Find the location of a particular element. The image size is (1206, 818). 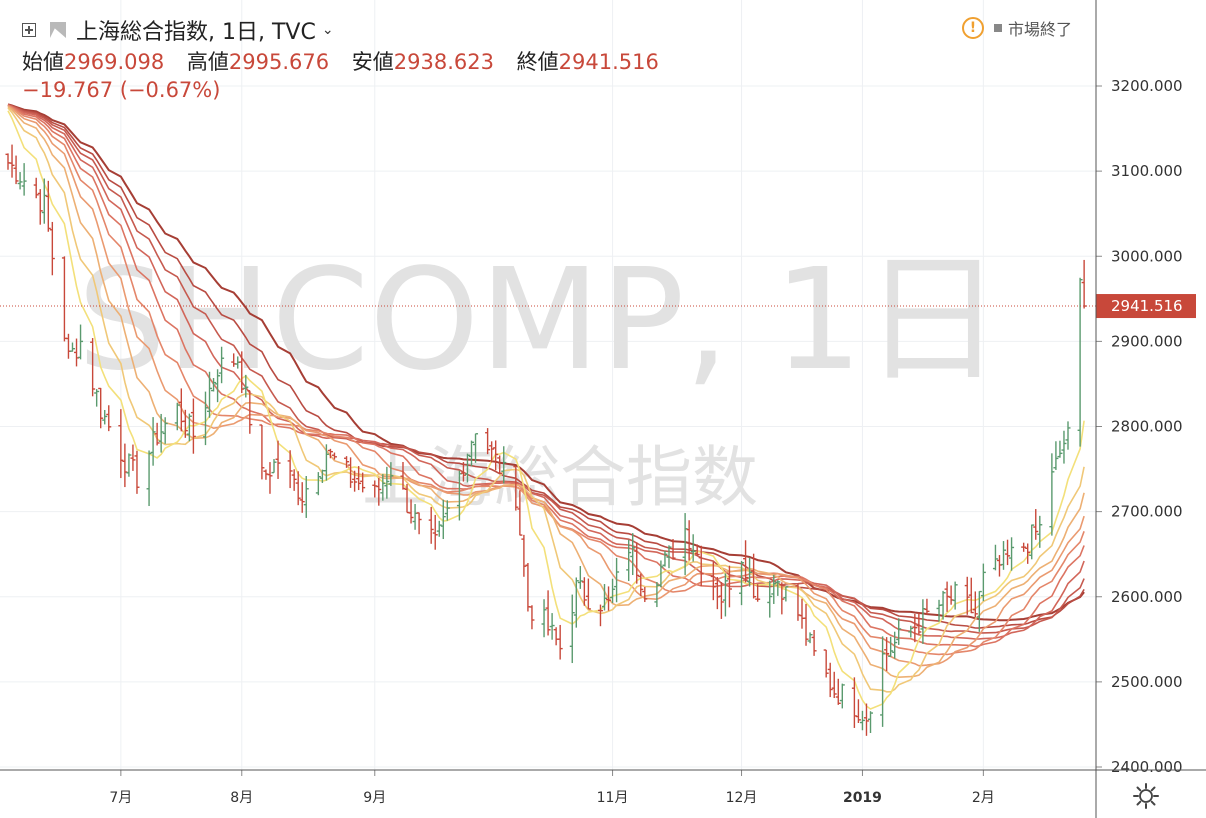

warning-icon: ! is located at coordinates (973, 28).